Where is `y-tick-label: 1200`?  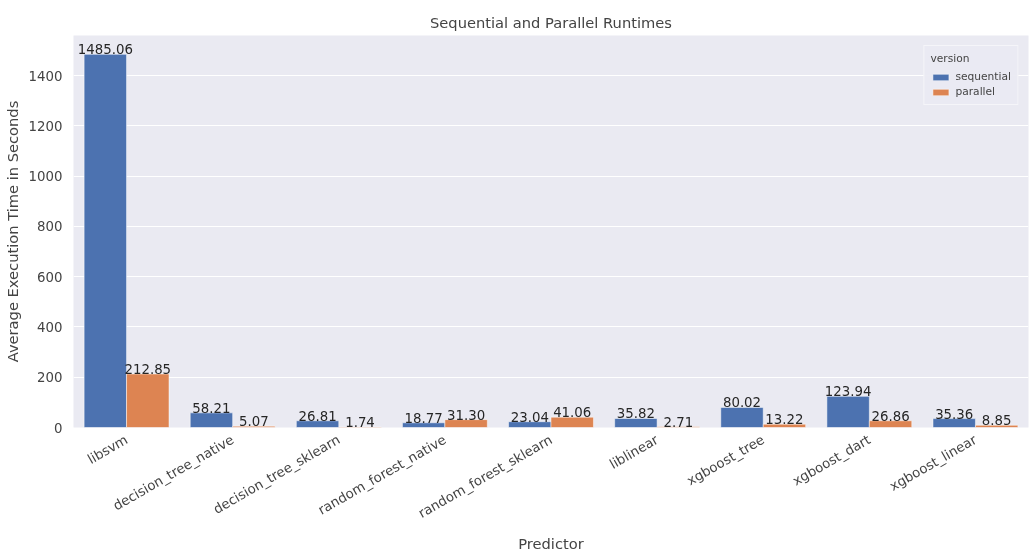 y-tick-label: 1200 is located at coordinates (45, 126).